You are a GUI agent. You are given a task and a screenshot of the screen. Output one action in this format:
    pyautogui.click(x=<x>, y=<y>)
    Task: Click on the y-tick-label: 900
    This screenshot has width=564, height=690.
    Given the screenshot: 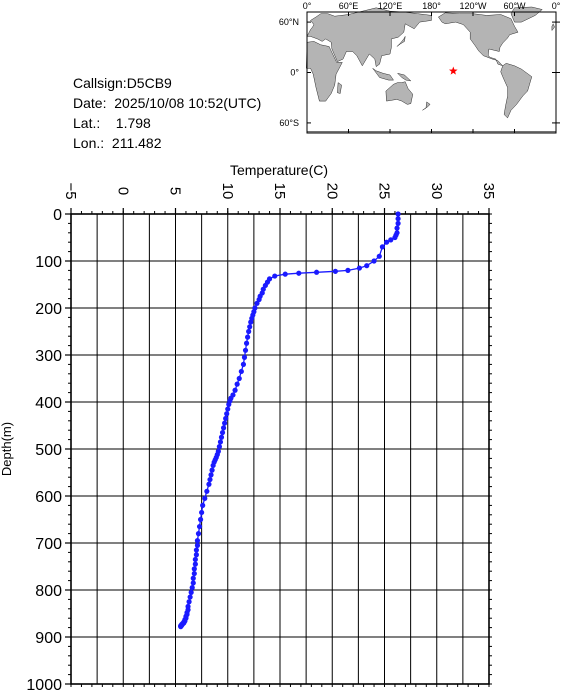 What is the action you would take?
    pyautogui.click(x=48, y=638)
    